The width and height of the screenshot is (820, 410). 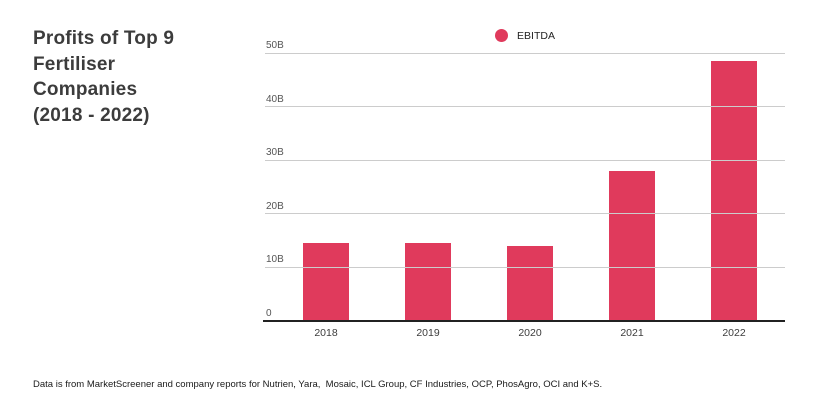 What do you see at coordinates (734, 333) in the screenshot?
I see `x-tick-2022: 2022` at bounding box center [734, 333].